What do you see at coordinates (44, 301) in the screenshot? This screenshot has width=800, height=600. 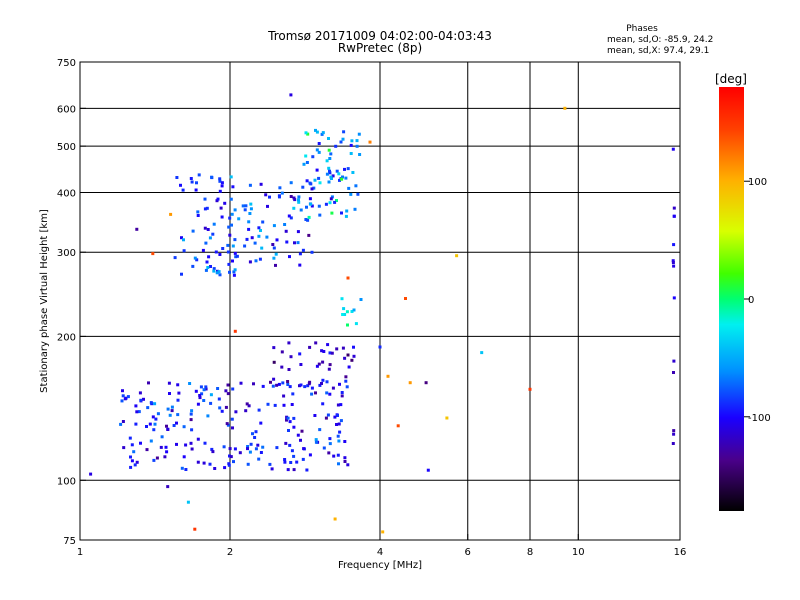 I see `y-axis-label: Stationary phase Virtual Height [km]` at bounding box center [44, 301].